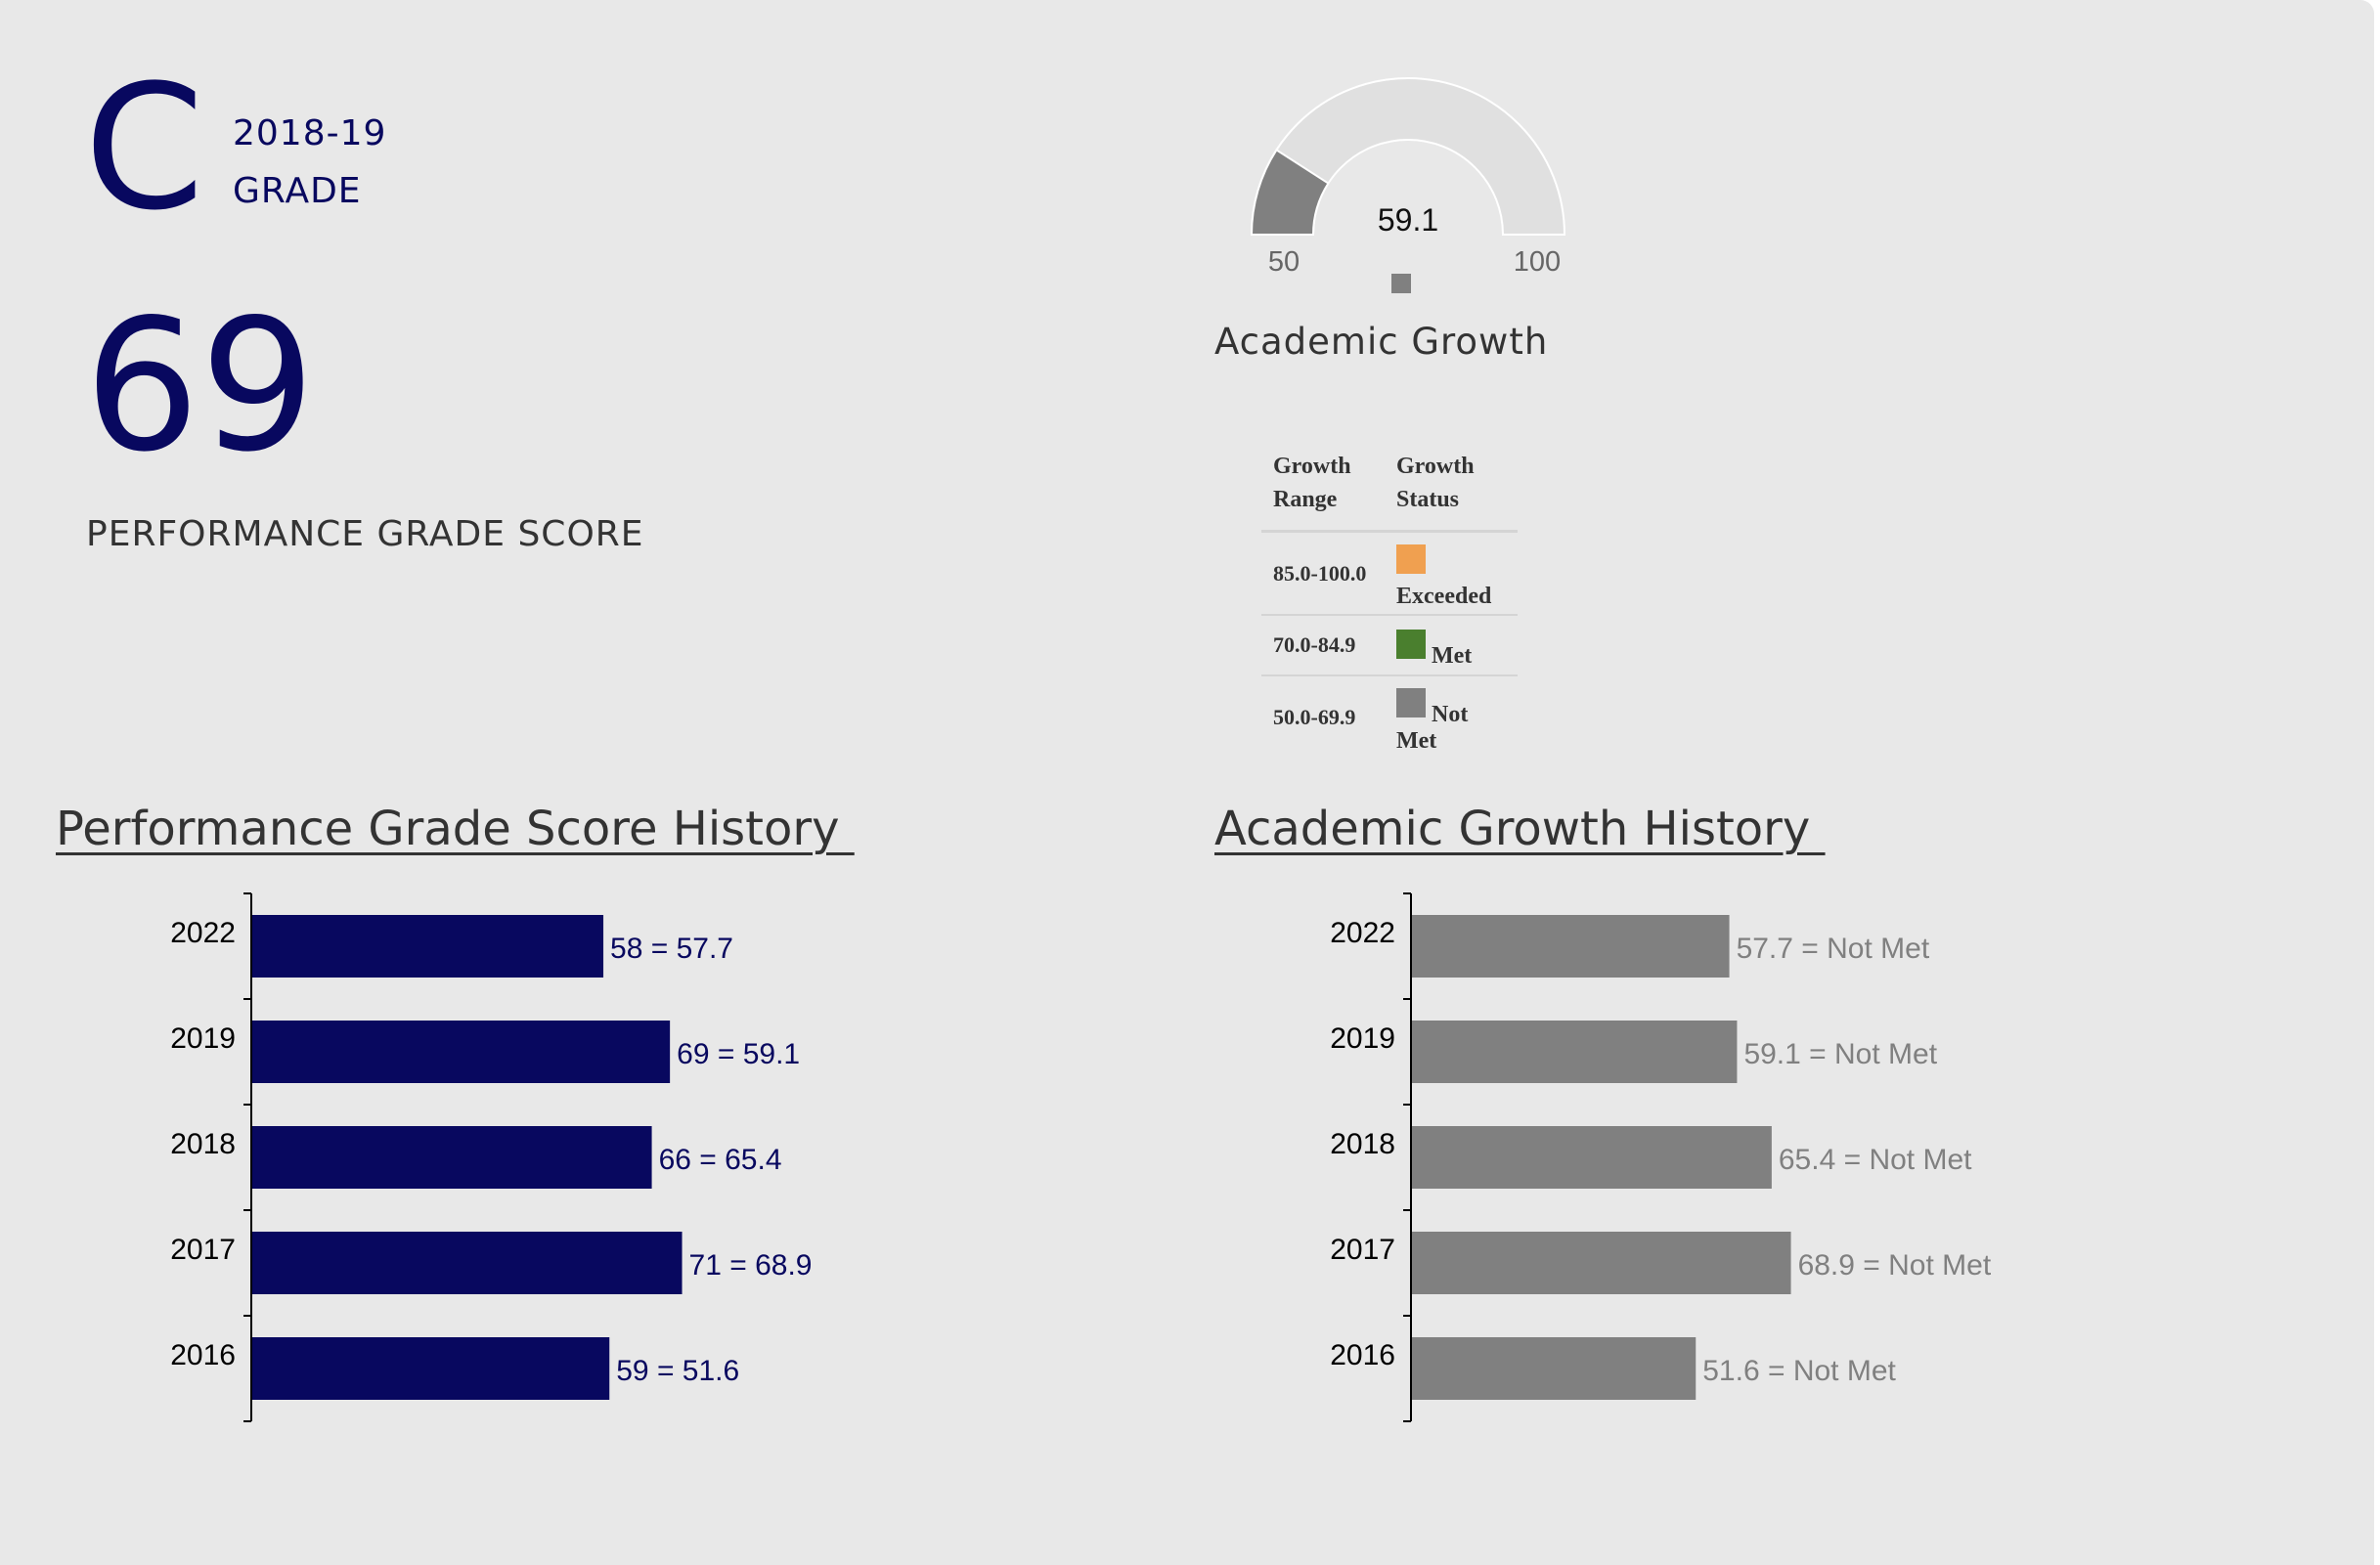  Describe the element at coordinates (1895, 1265) in the screenshot. I see `data-label: 68.9 = Not Met` at that location.